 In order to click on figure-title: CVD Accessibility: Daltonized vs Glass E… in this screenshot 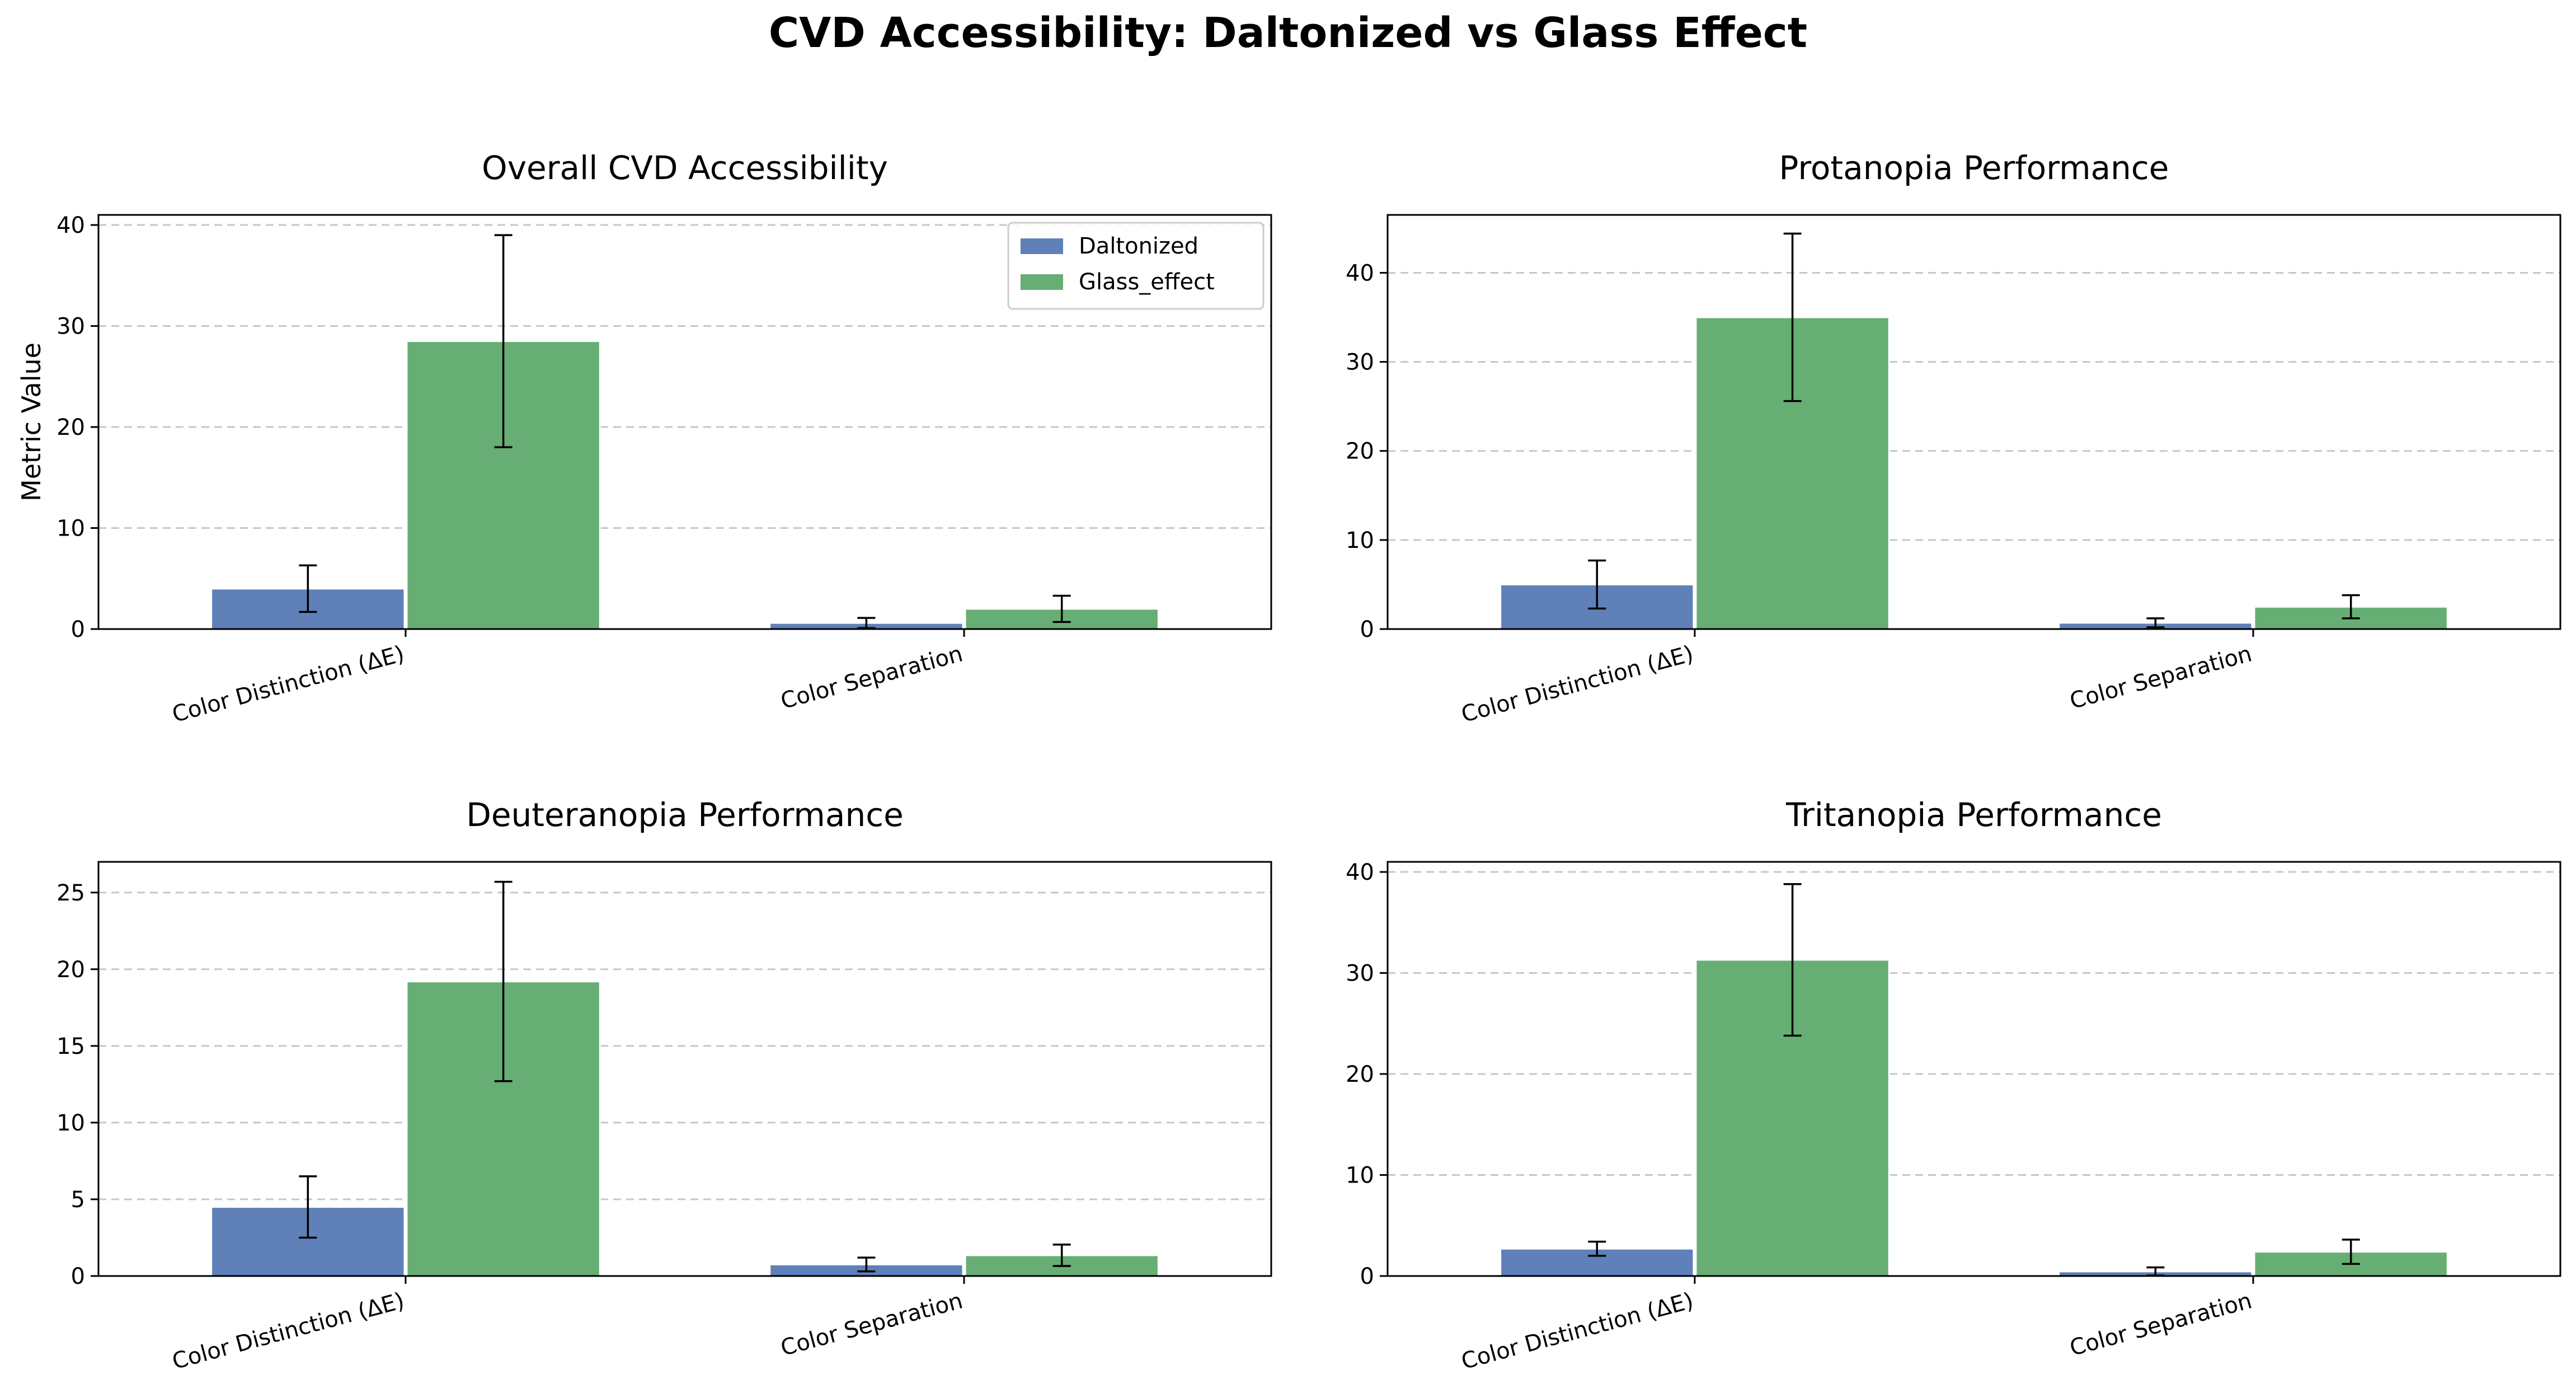, I will do `click(1288, 33)`.